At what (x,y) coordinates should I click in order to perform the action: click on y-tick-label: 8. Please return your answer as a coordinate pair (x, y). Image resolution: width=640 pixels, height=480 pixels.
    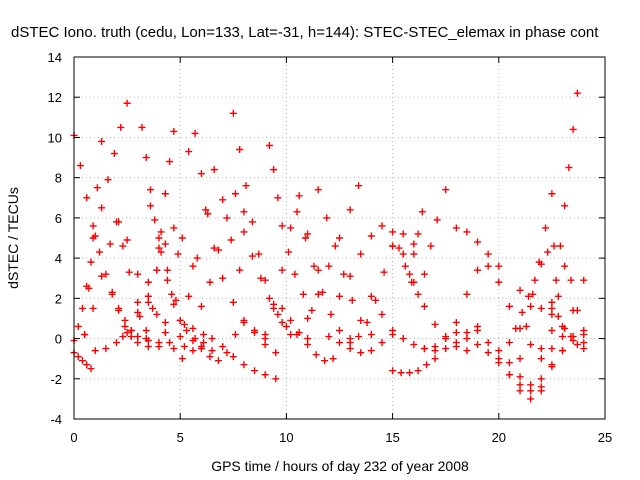
    Looking at the image, I should click on (58, 178).